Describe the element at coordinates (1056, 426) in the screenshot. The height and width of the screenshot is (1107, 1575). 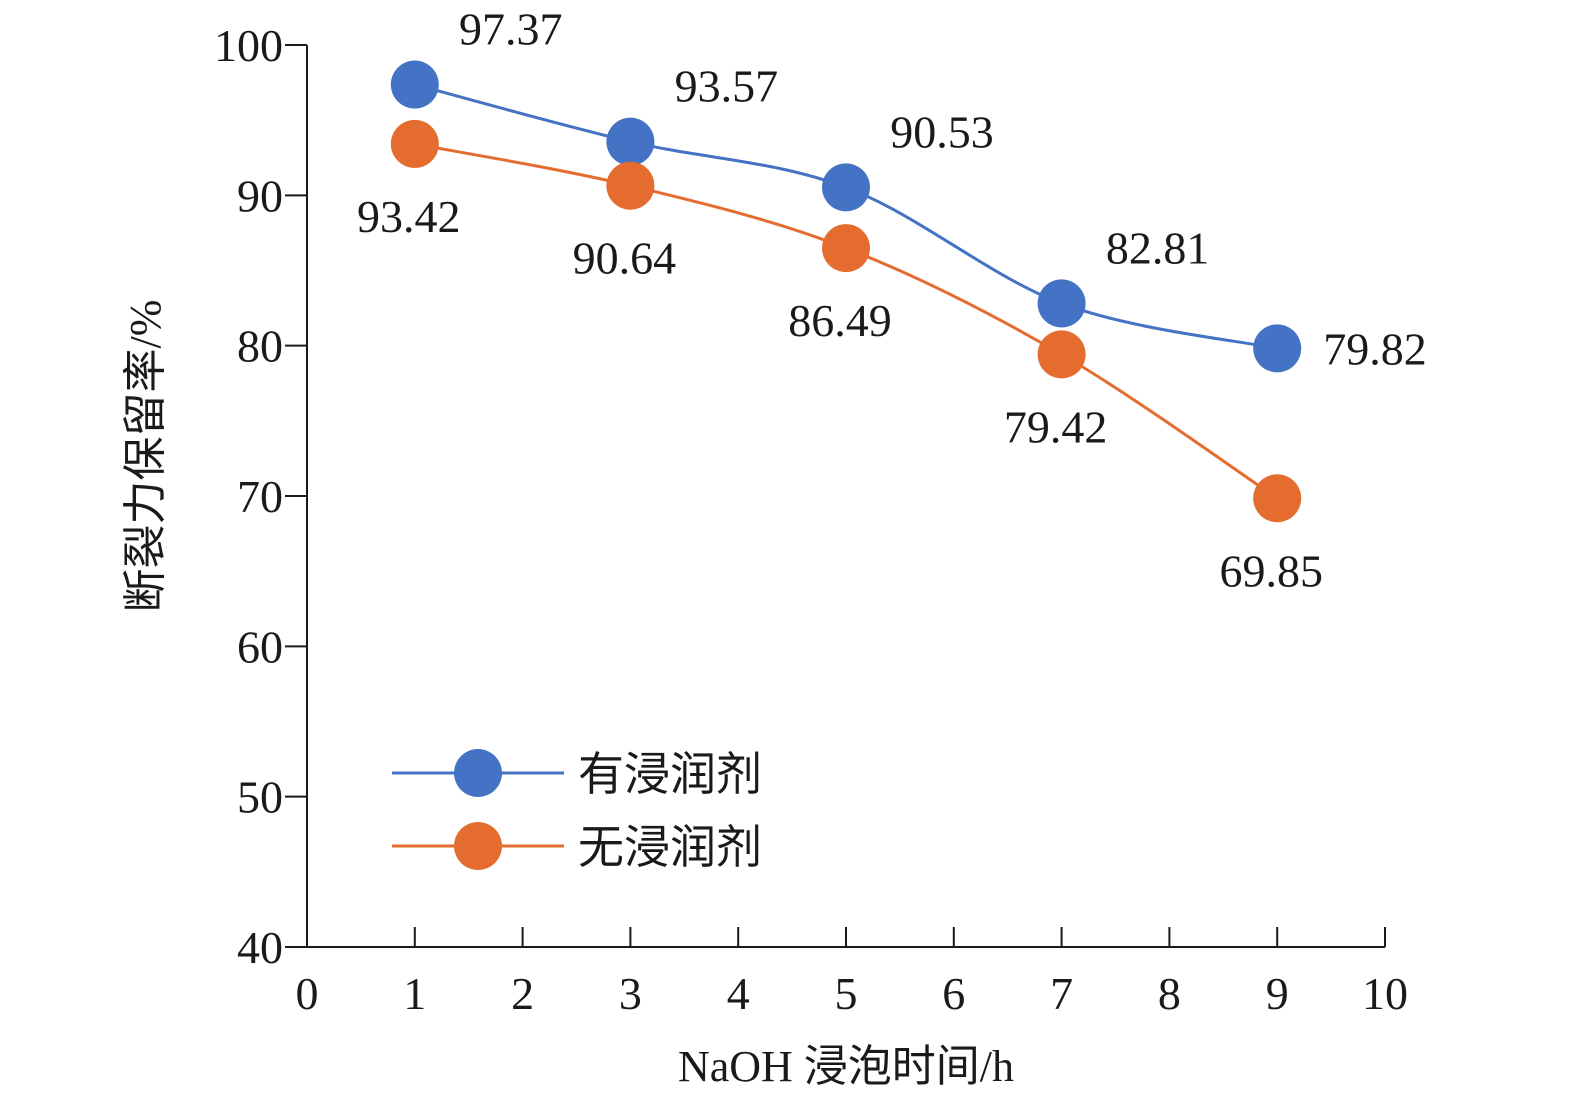
I see `data-label: 79.42` at that location.